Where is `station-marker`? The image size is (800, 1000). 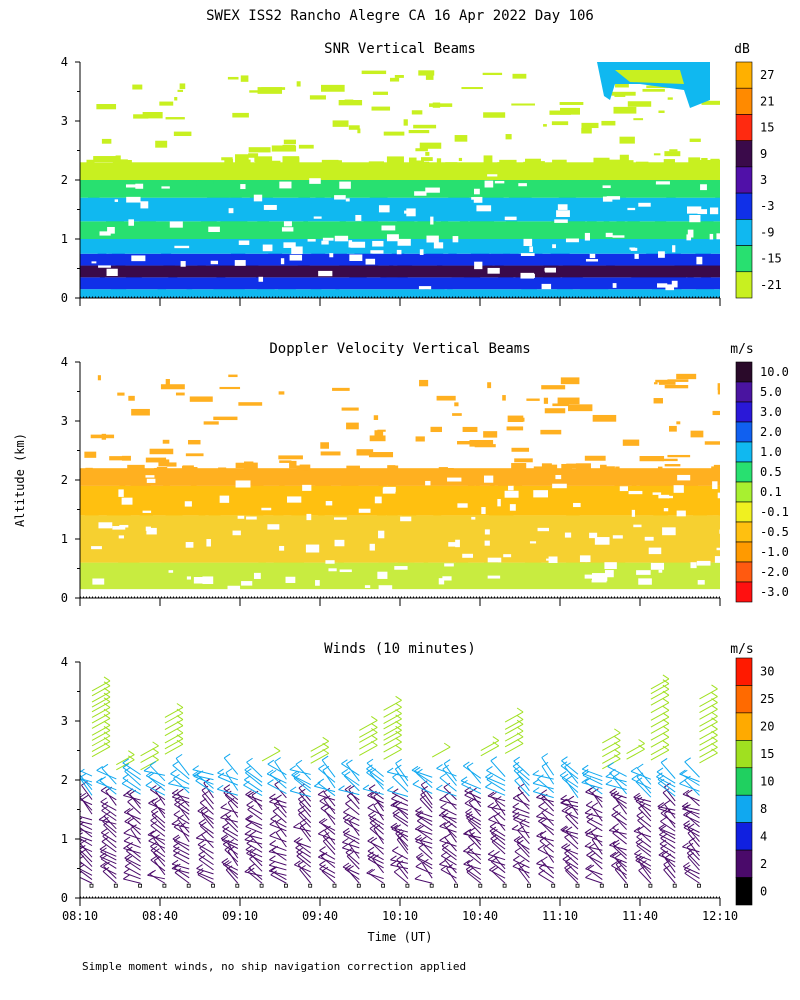 station-marker is located at coordinates (188, 885).